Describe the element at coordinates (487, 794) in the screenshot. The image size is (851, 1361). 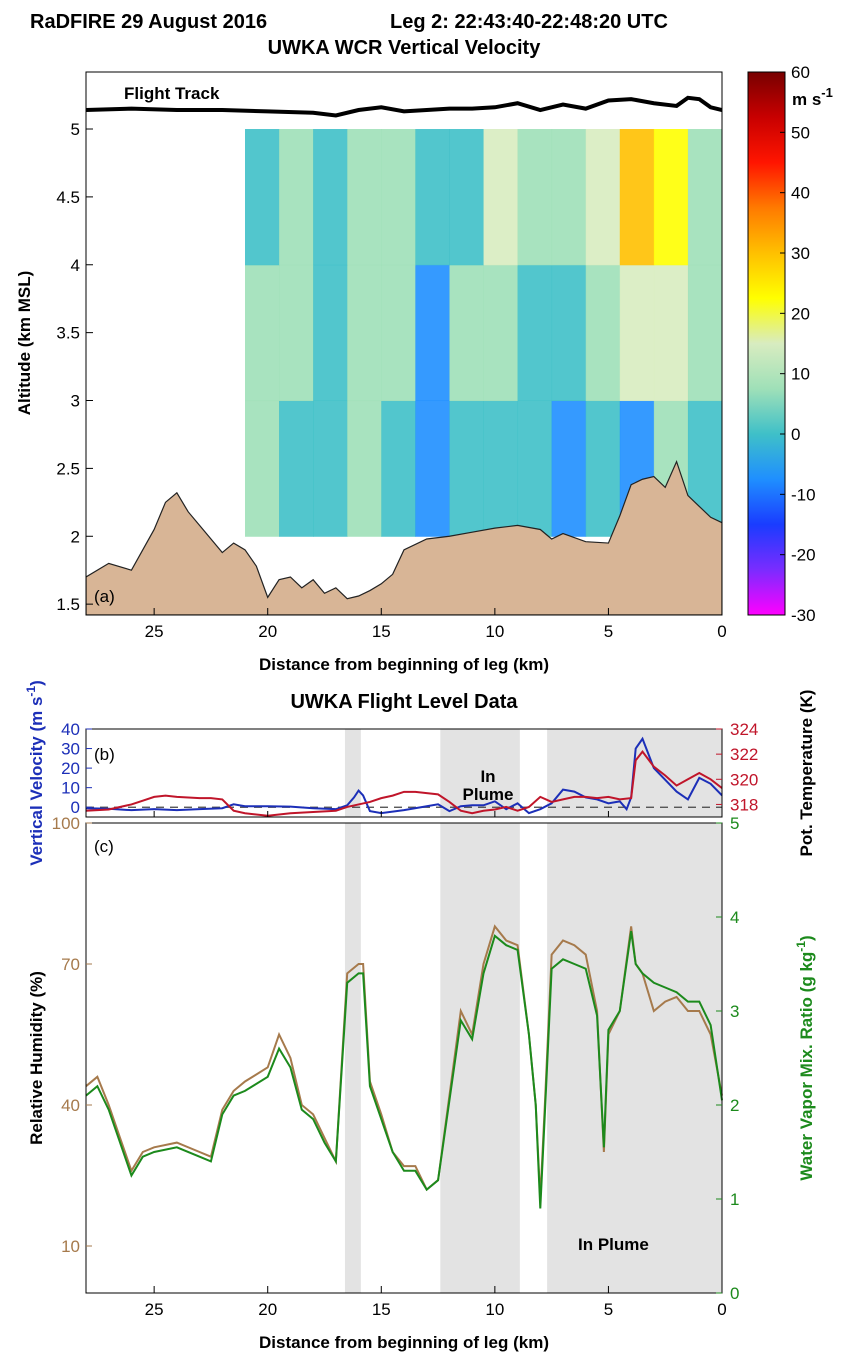
I see `plume-annotation-line2: Plume` at that location.